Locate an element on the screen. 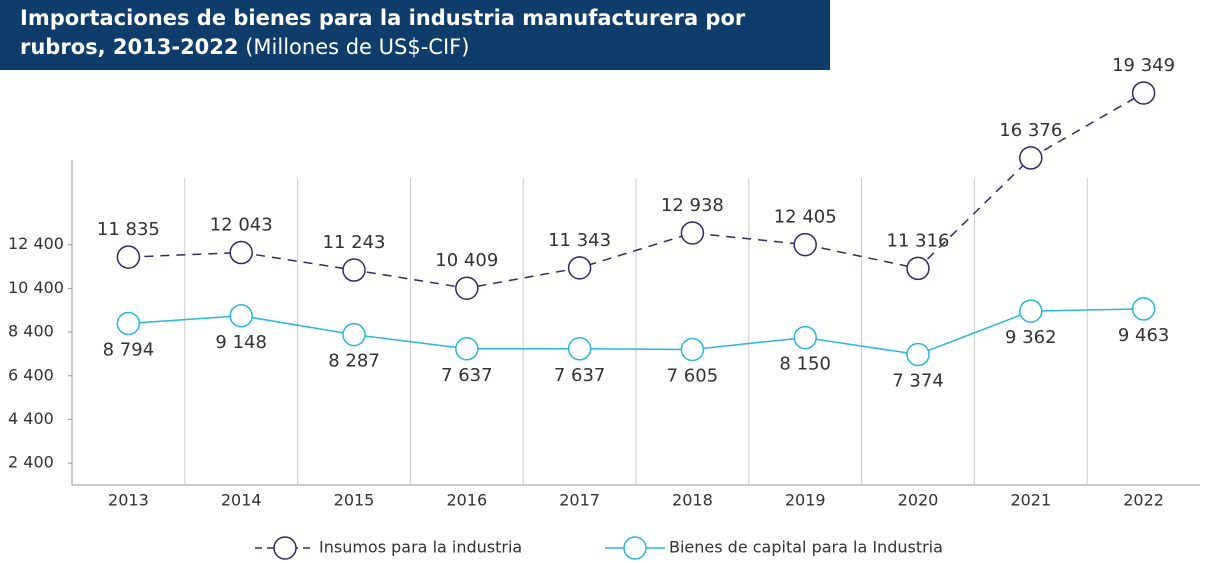  x-tick-label: 2018 is located at coordinates (692, 500).